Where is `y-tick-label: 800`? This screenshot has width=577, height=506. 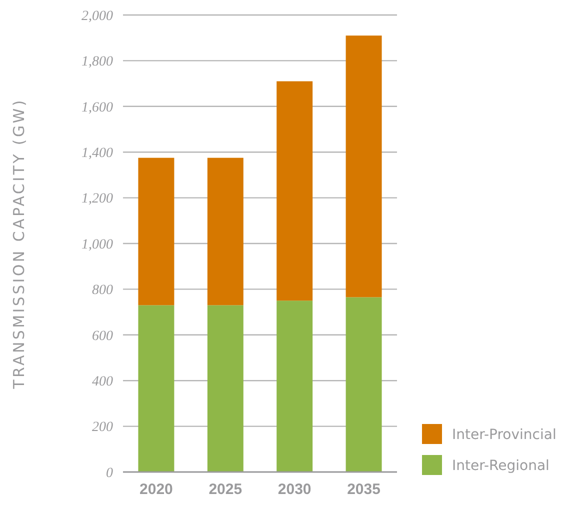 y-tick-label: 800 is located at coordinates (102, 290).